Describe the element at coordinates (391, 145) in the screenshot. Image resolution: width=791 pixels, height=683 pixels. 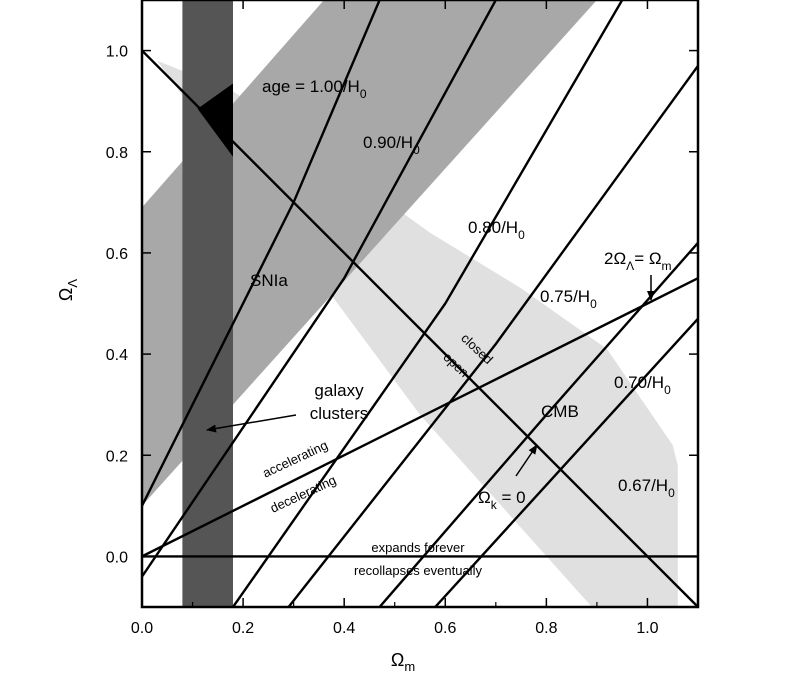
I see `age-label-090: 0.90/H0` at that location.